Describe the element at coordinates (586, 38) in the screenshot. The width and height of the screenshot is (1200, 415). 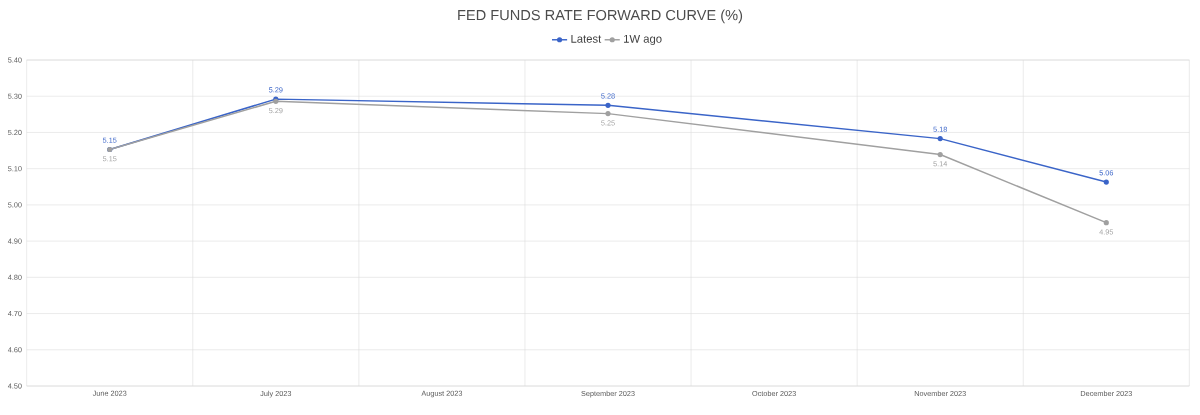
I see `legend-label: Latest` at that location.